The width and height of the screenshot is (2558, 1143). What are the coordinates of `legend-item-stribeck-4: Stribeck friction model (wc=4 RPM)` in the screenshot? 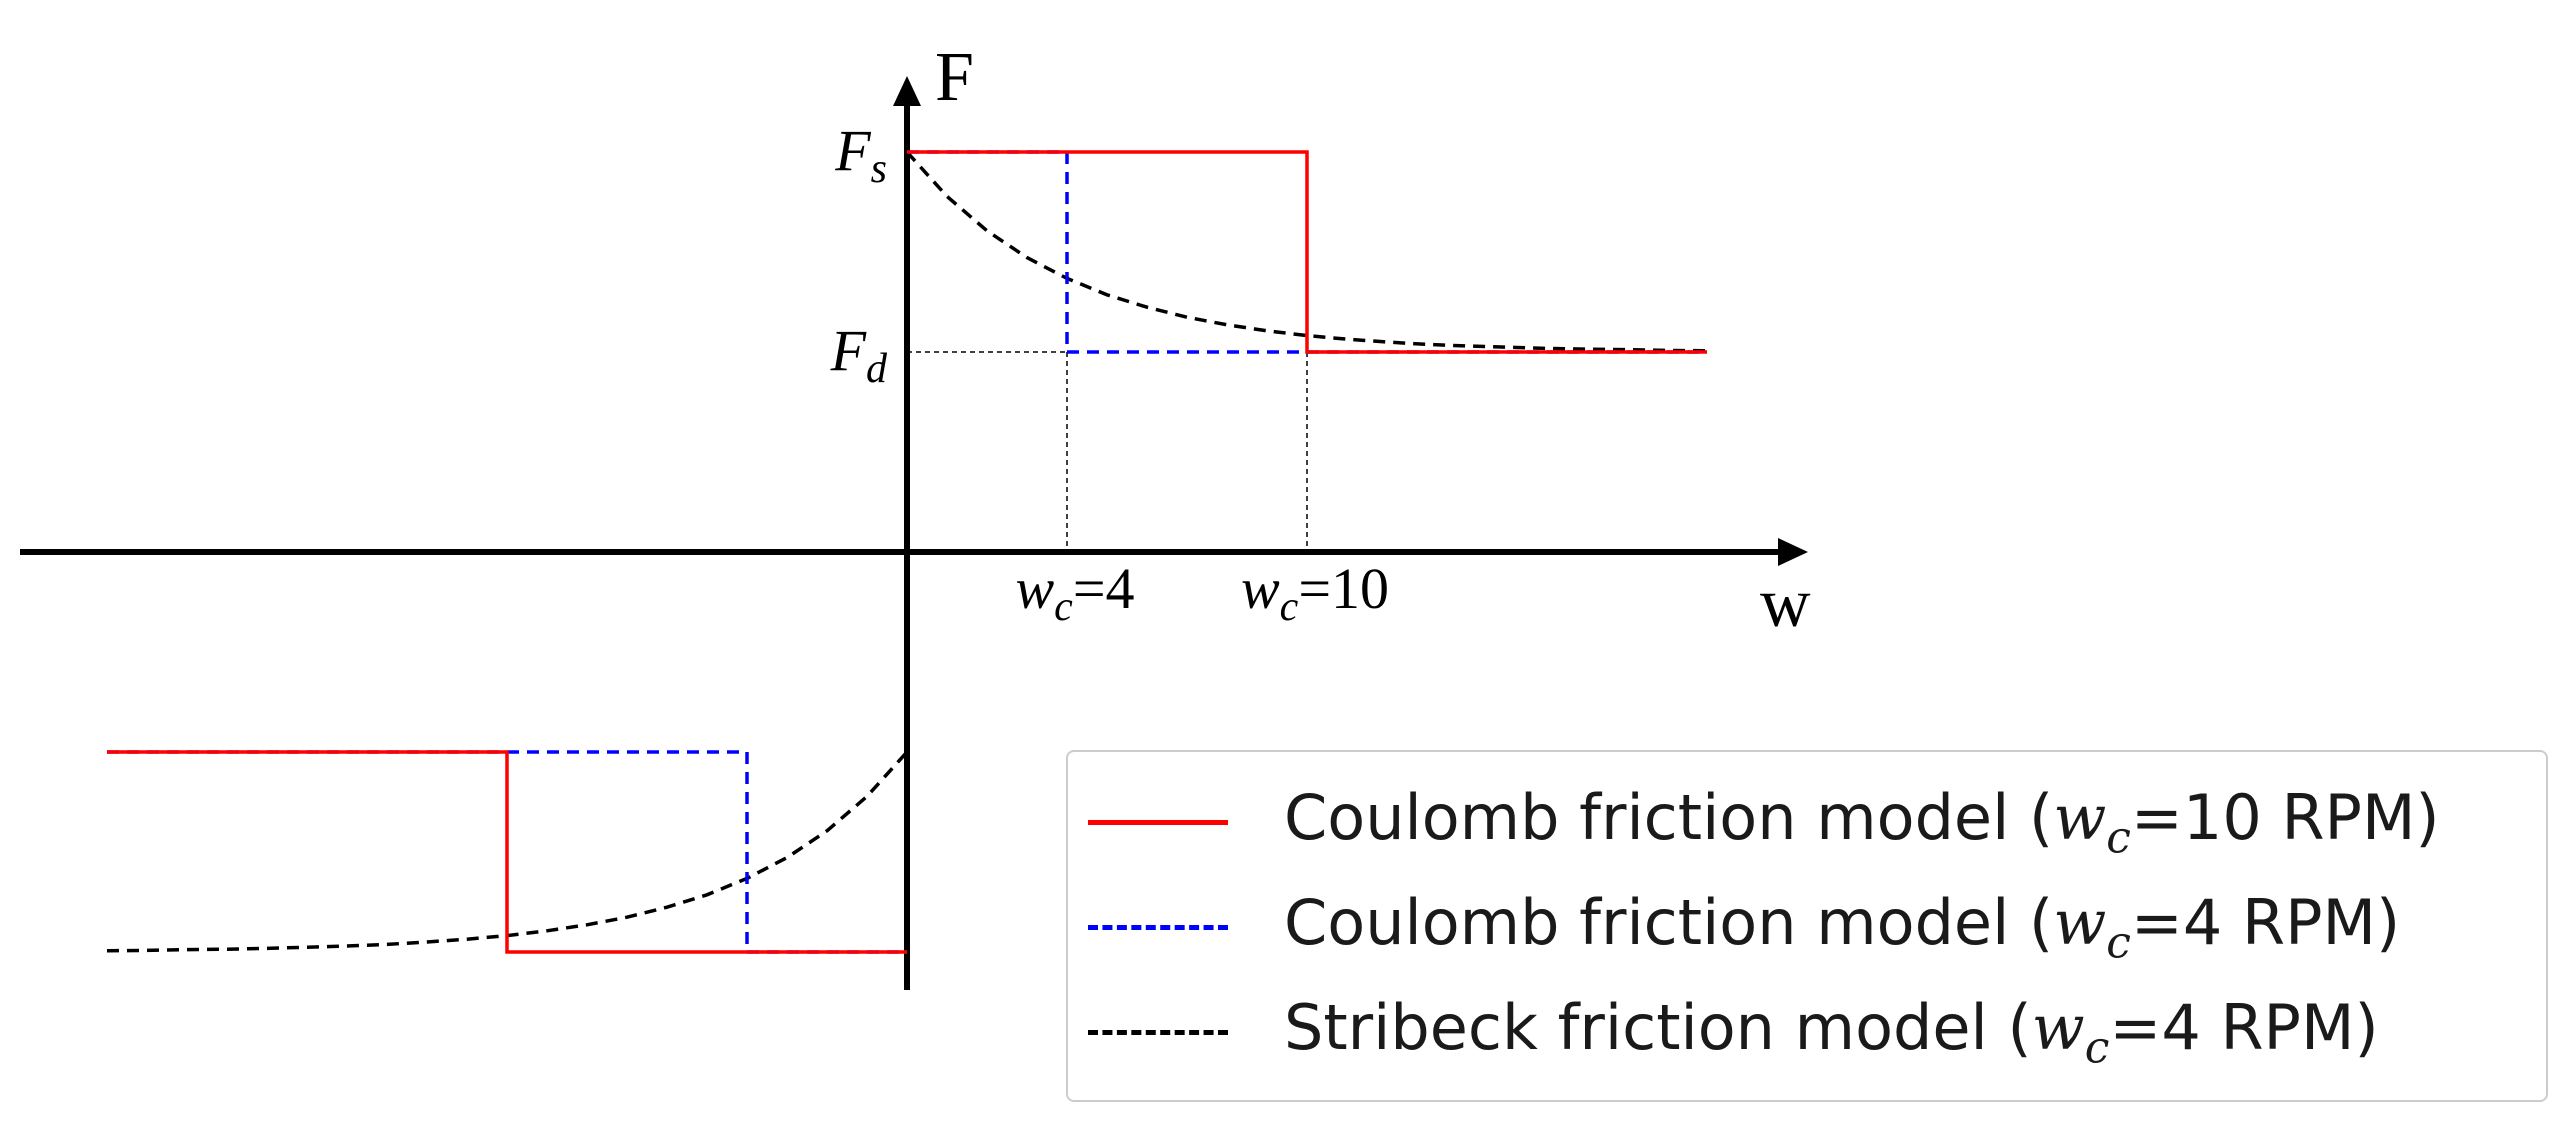 It's located at (1733, 1032).